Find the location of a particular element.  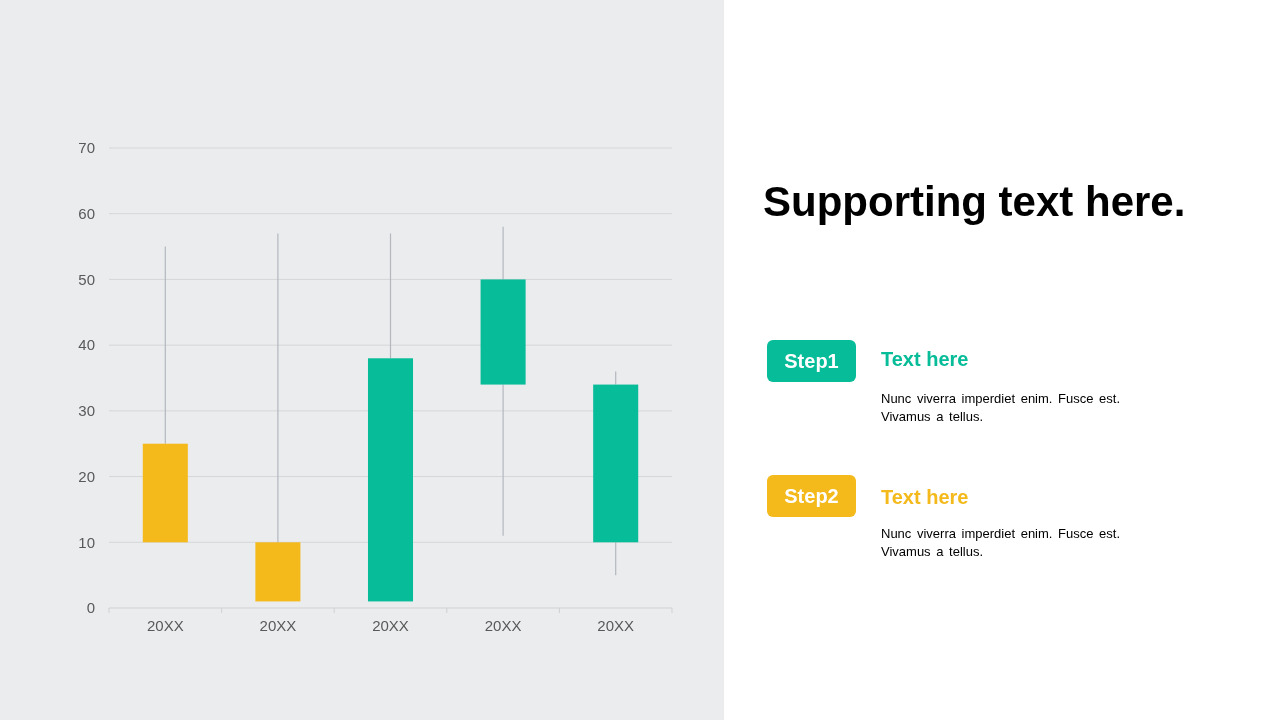

y-tick-label: 60 is located at coordinates (86, 214).